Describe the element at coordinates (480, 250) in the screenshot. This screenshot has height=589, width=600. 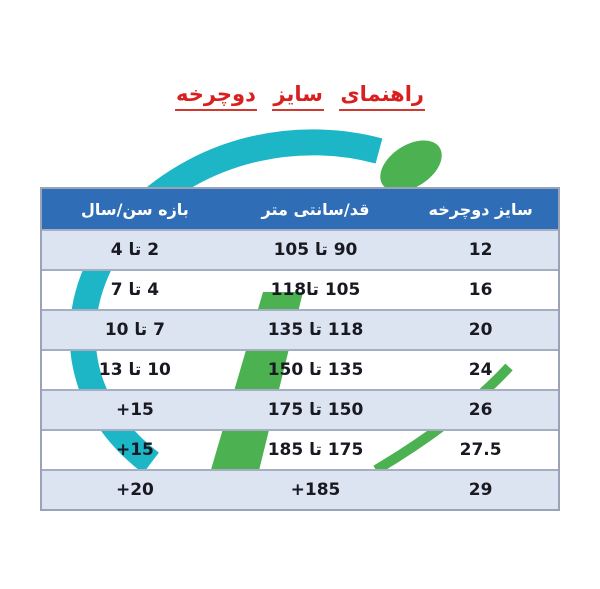
I see `cell-bike-size: 12` at that location.